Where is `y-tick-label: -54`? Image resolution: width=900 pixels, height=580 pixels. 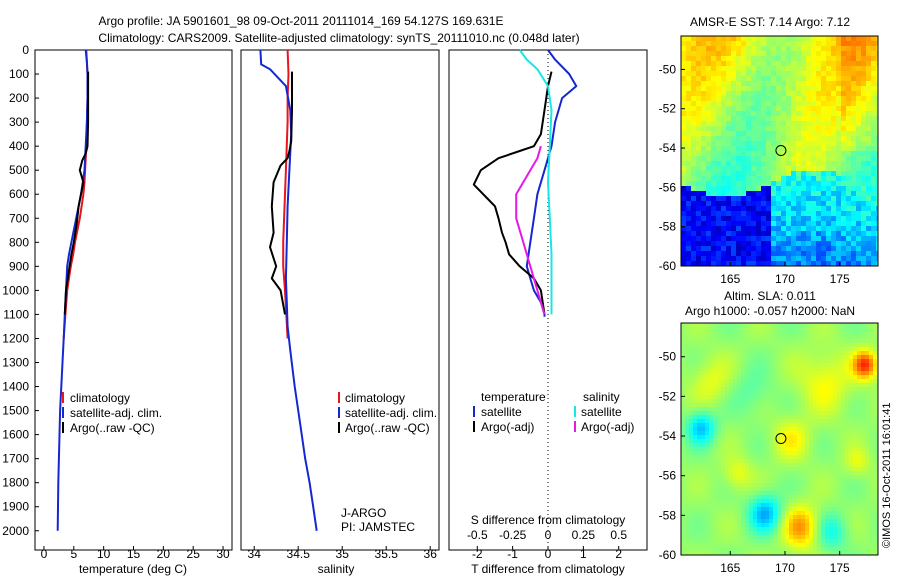
y-tick-label: -54 is located at coordinates (668, 436).